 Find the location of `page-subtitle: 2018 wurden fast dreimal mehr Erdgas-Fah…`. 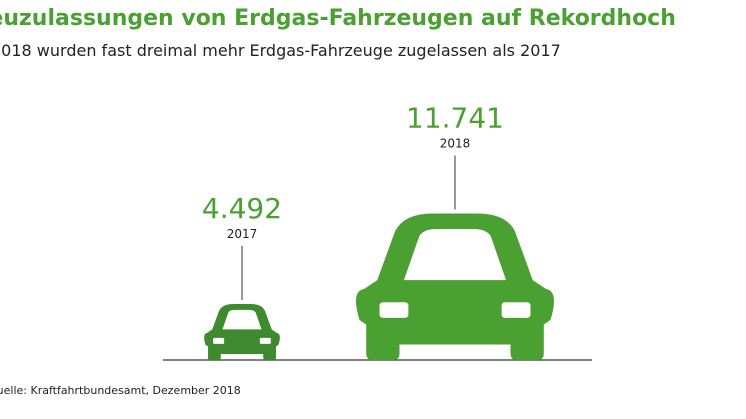

page-subtitle: 2018 wurden fast dreimal mehr Erdgas-Fah… is located at coordinates (280, 50).